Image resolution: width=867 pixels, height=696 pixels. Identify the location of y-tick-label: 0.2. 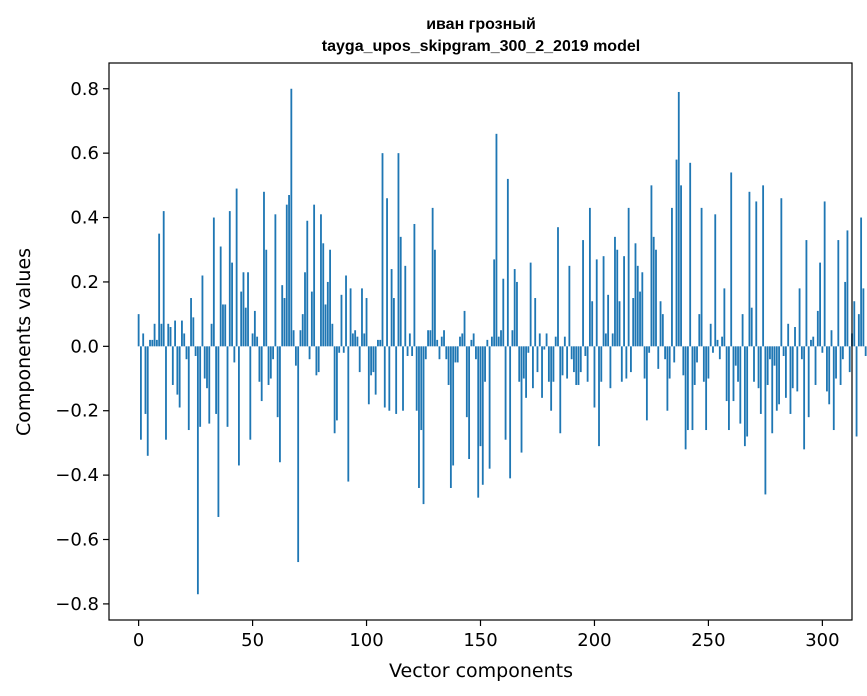
(84, 282).